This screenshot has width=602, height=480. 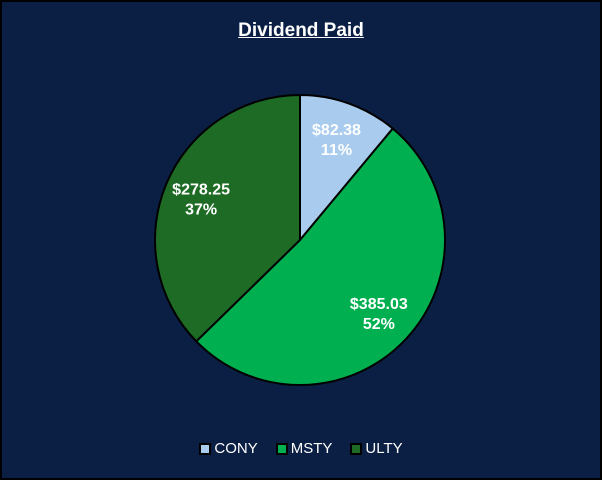 What do you see at coordinates (201, 209) in the screenshot?
I see `data-label-percent-ulty: 37%` at bounding box center [201, 209].